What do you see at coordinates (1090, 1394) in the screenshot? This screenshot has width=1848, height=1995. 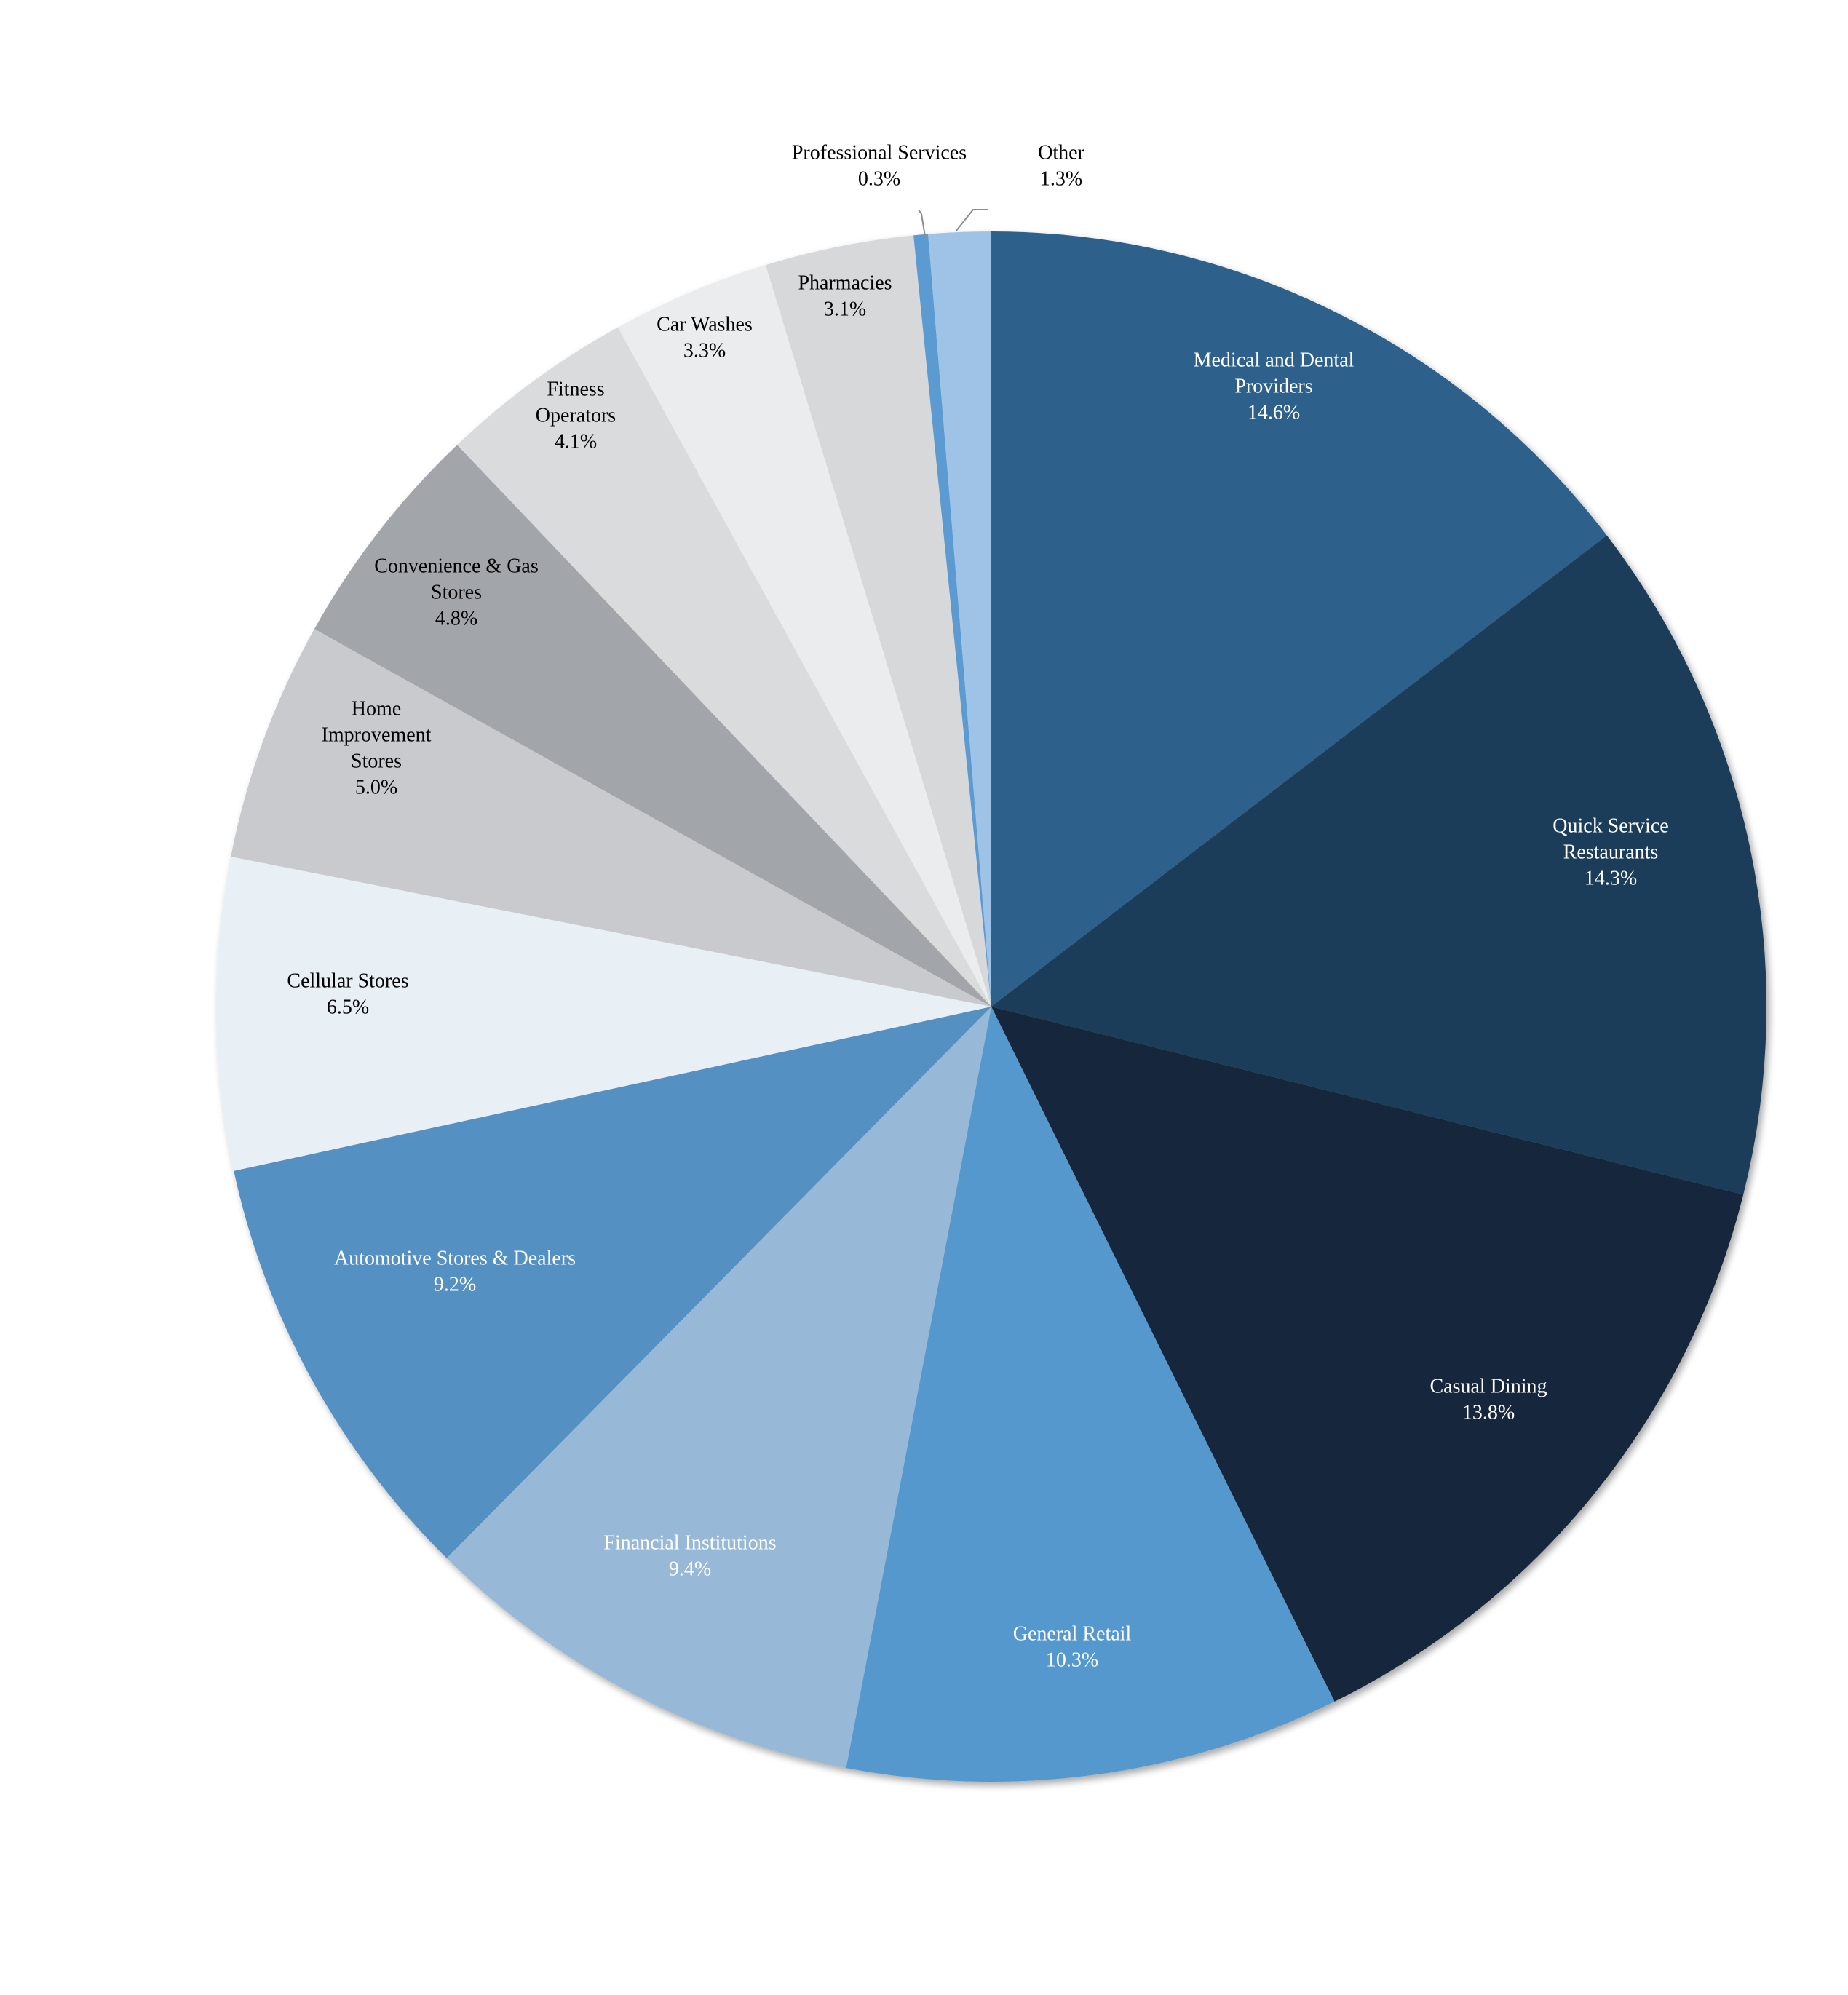 I see `pie-slice-general-retail` at bounding box center [1090, 1394].